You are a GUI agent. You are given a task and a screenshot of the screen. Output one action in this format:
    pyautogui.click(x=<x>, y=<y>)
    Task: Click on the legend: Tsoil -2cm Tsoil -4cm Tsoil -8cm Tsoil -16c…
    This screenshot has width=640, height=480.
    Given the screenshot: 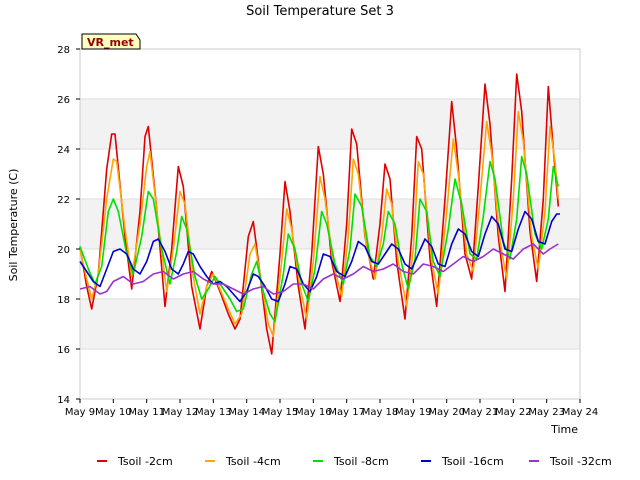 What is the action you would take?
    pyautogui.click(x=354, y=461)
    